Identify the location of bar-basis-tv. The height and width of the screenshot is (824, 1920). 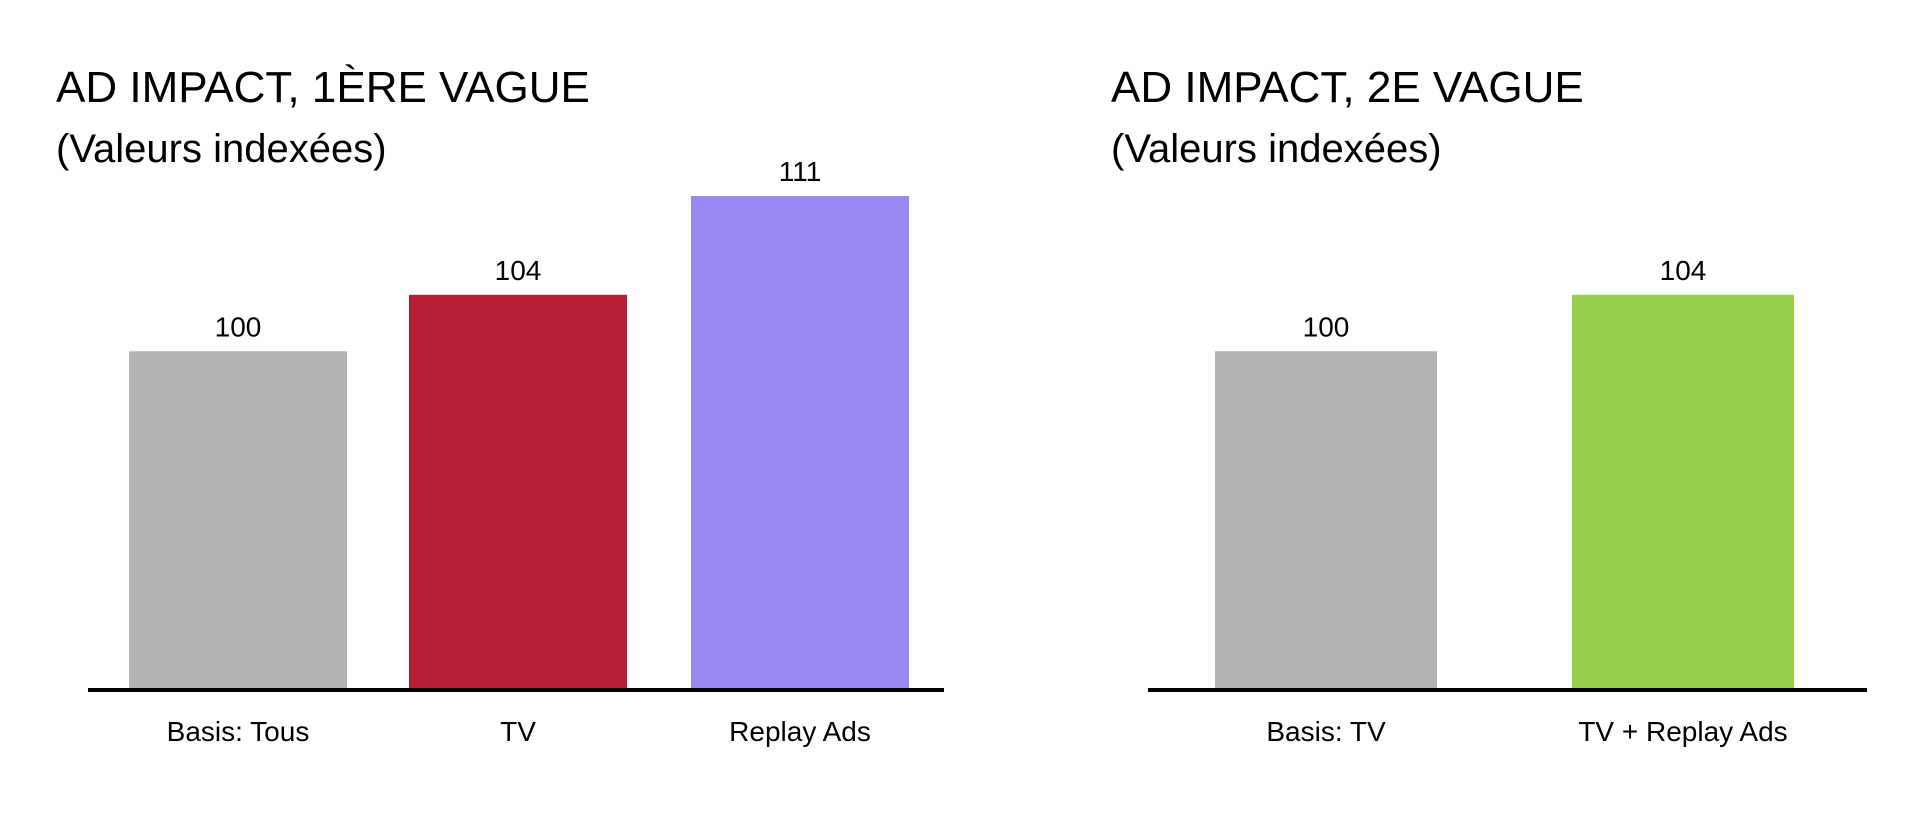
(1326, 520).